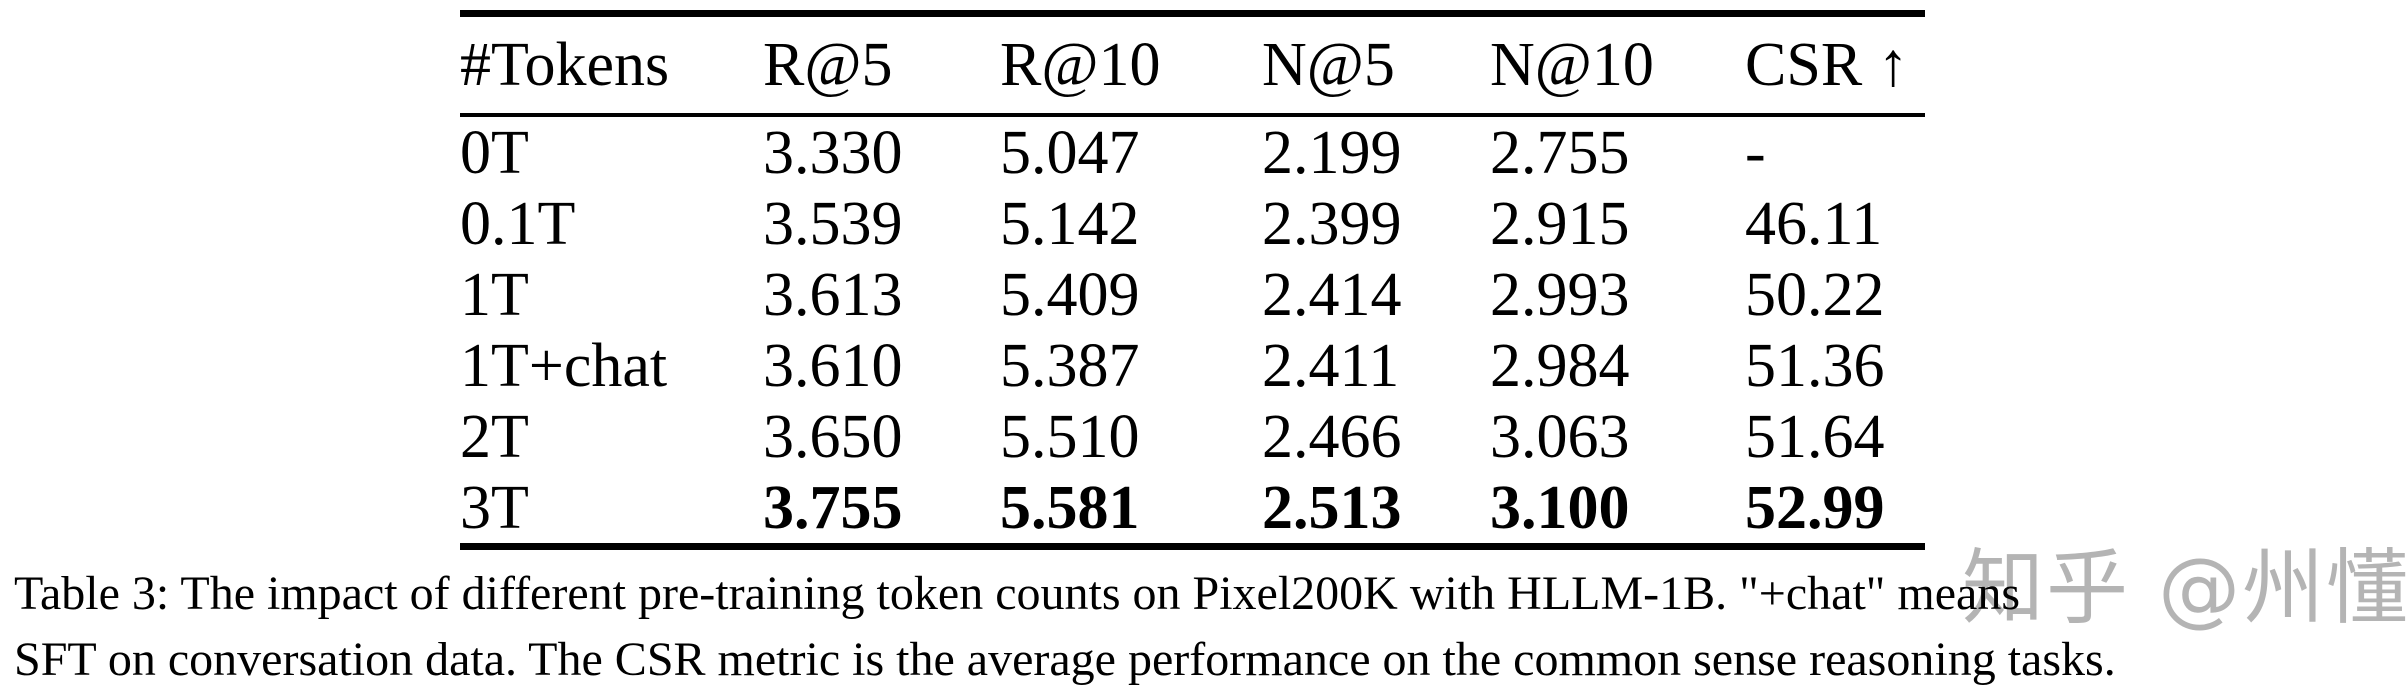  I want to click on cell-value: 3.063, so click(1560, 436).